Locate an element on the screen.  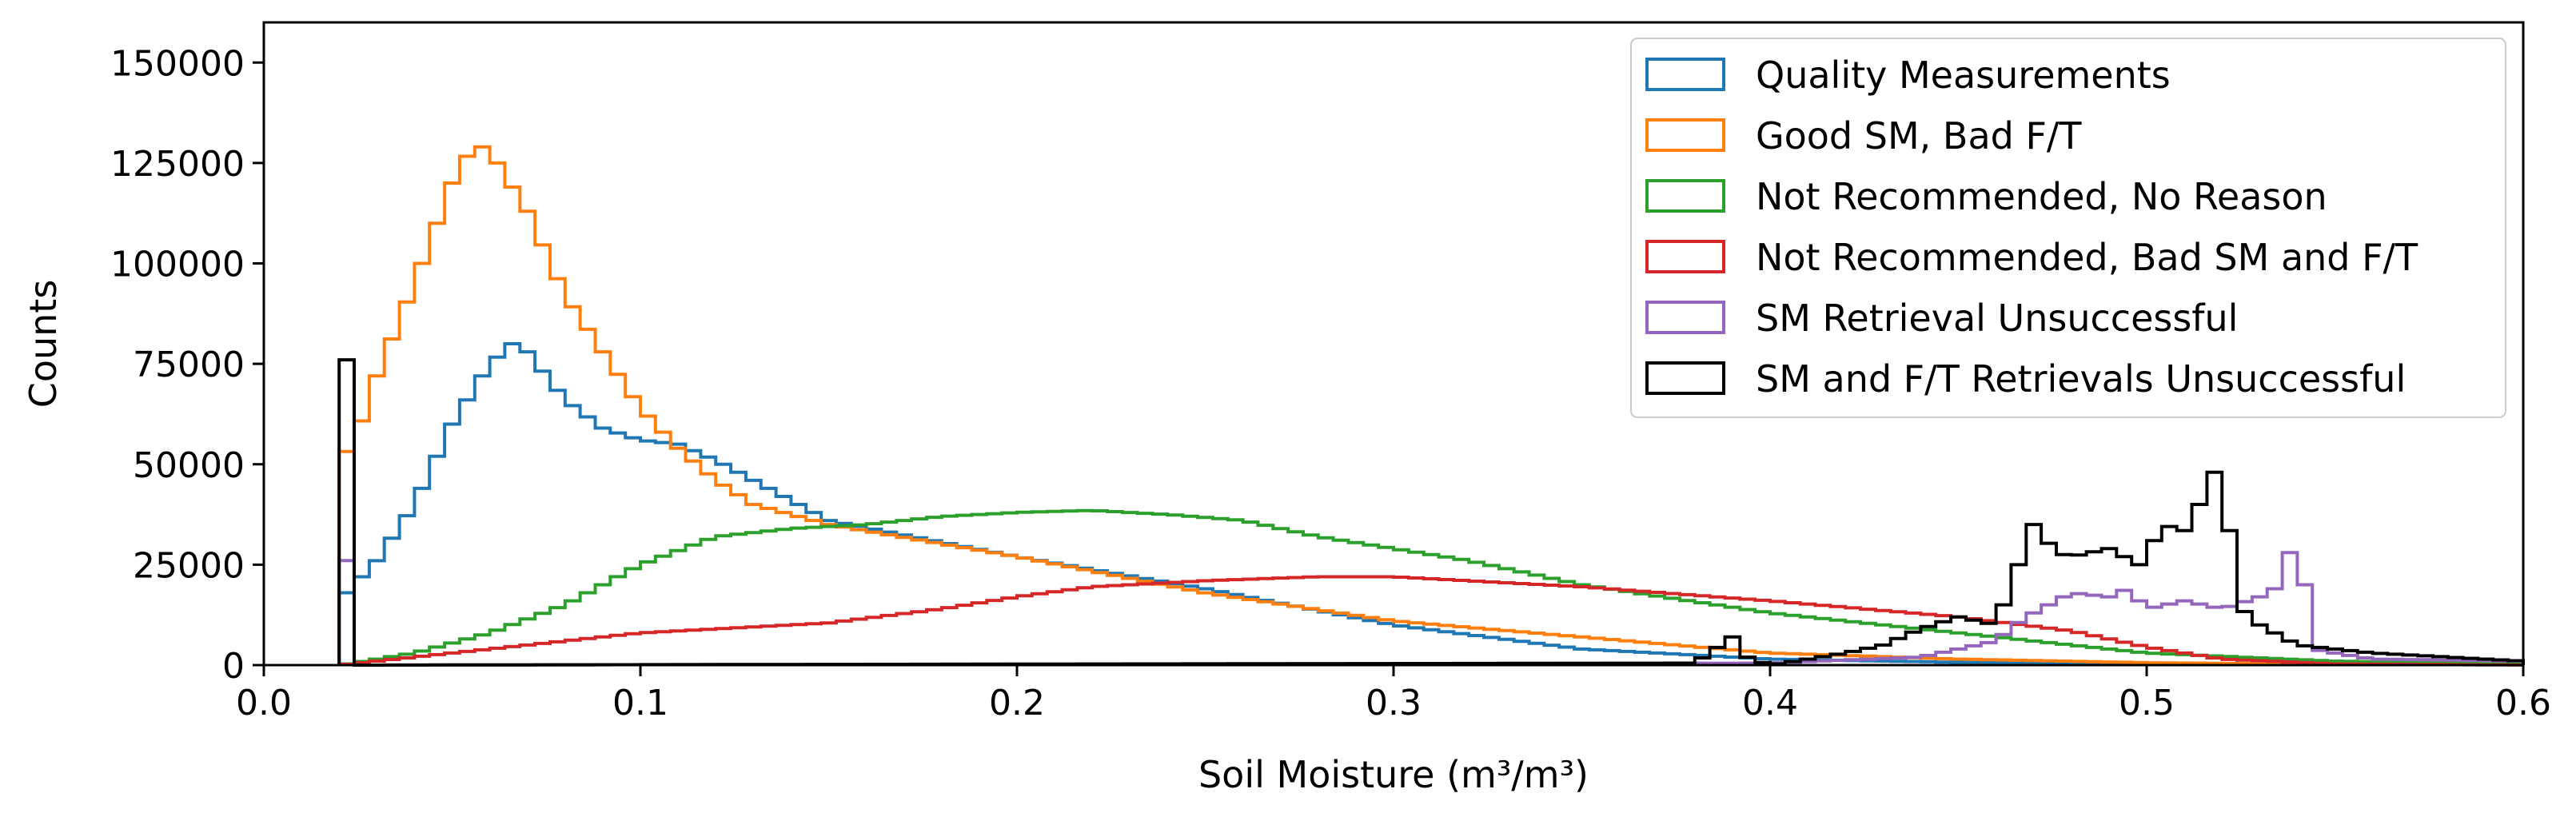
legend-label: Not Recommended, Bad SM and F/T is located at coordinates (2087, 257).